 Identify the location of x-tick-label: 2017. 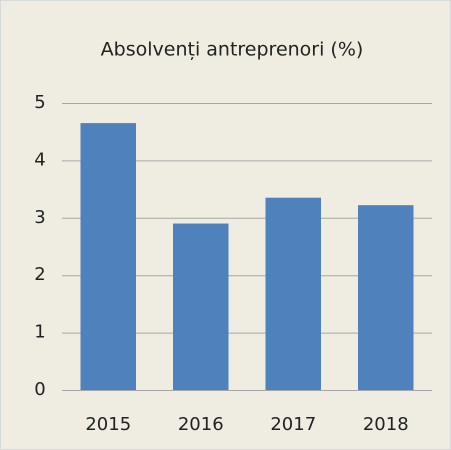
(293, 424).